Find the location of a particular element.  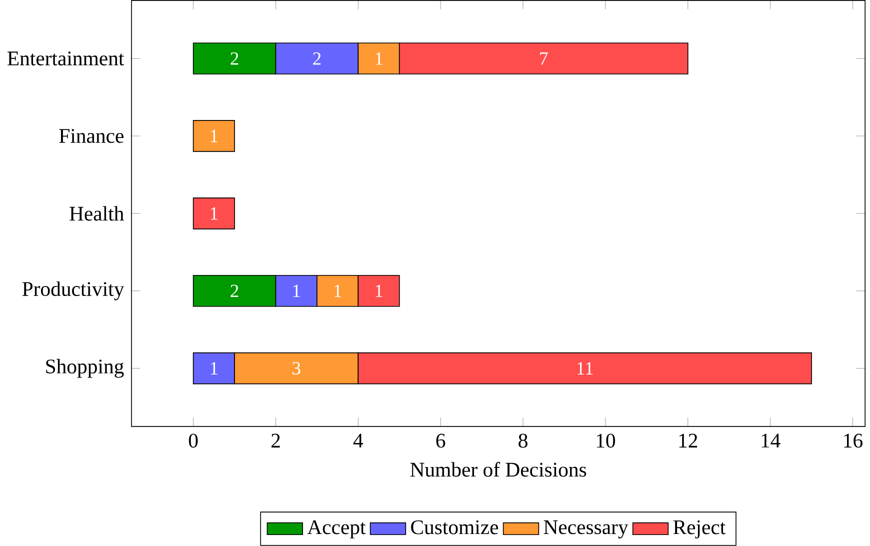

legend-label: Reject is located at coordinates (699, 529).